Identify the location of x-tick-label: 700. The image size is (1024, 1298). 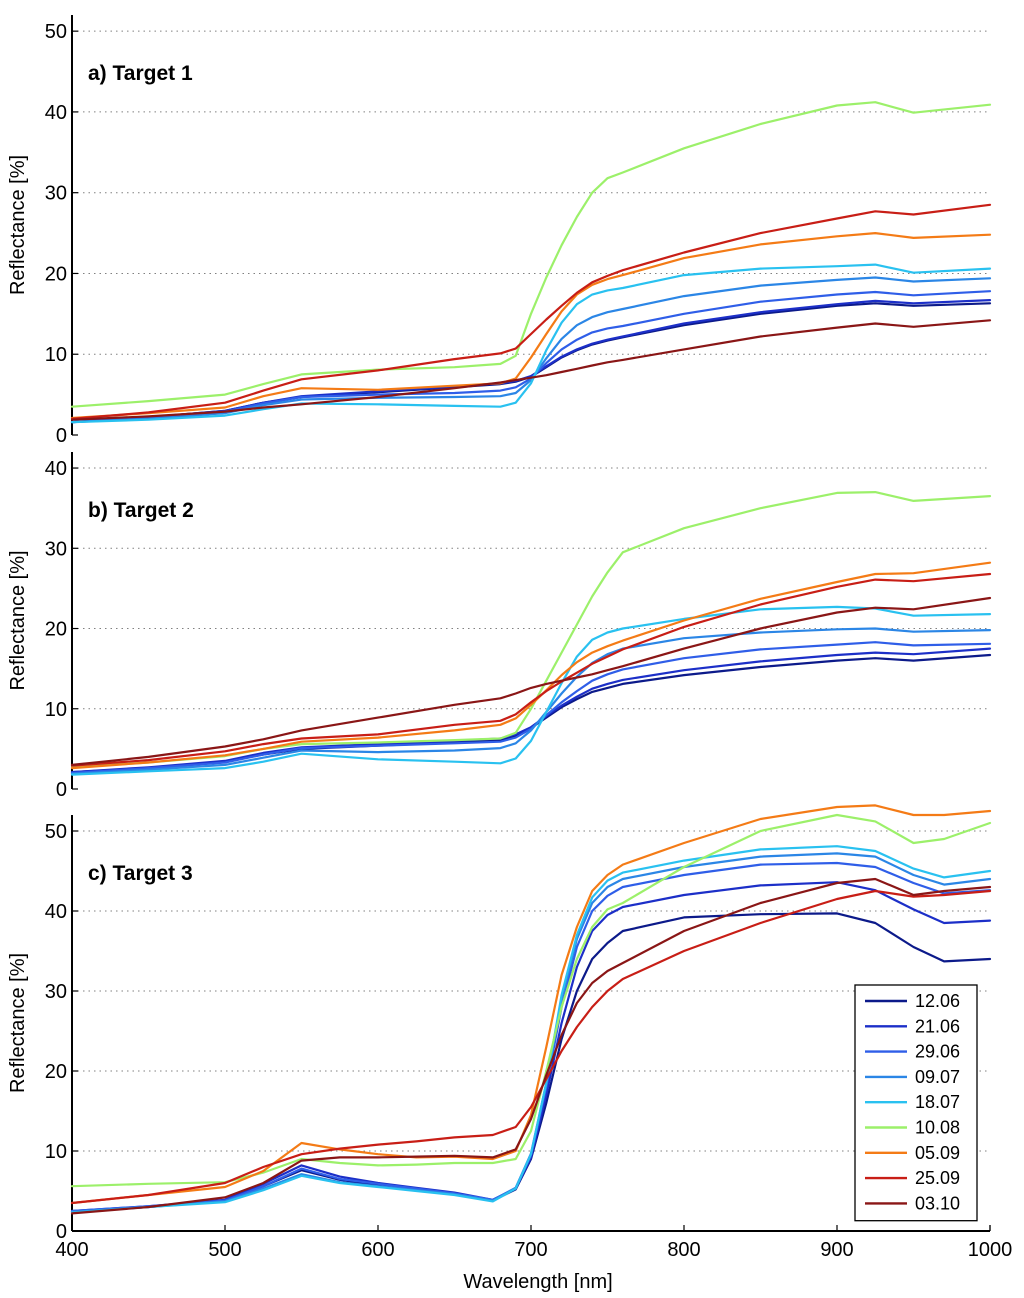
(530, 1250).